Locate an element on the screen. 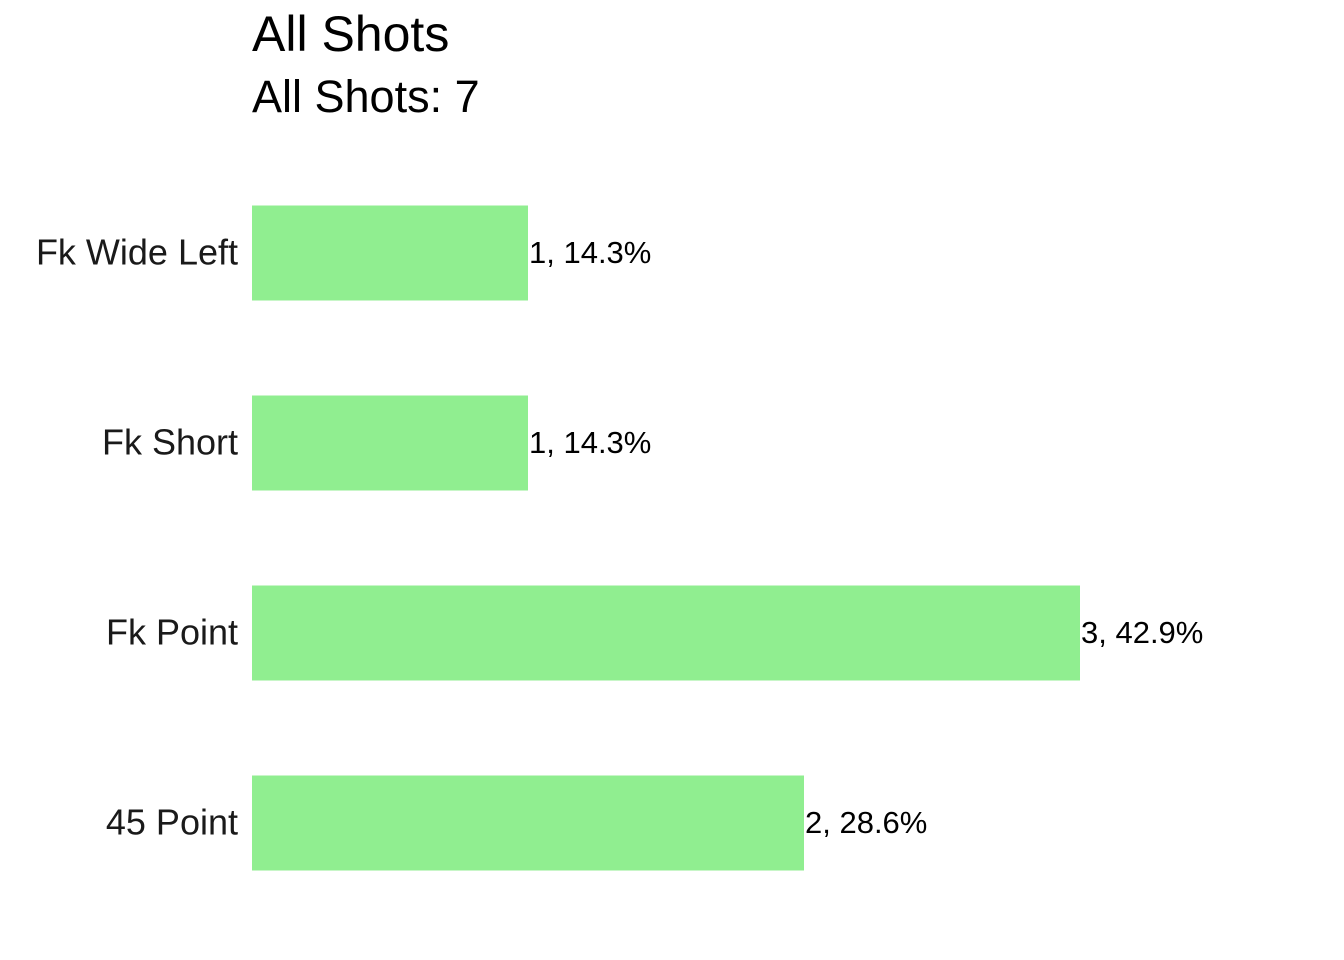 The image size is (1344, 960). chart-subtitle: All Shots: 7 is located at coordinates (366, 96).